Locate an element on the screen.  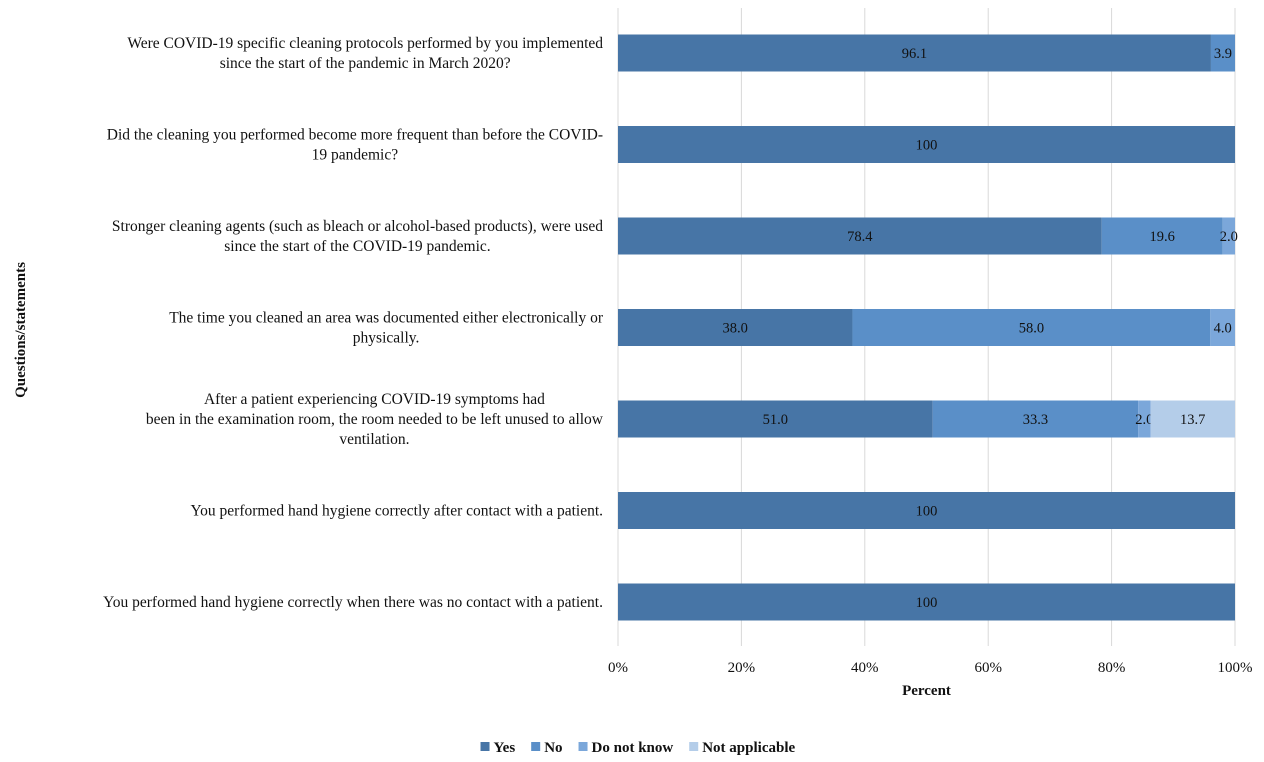
data-label: 51.0 is located at coordinates (775, 420).